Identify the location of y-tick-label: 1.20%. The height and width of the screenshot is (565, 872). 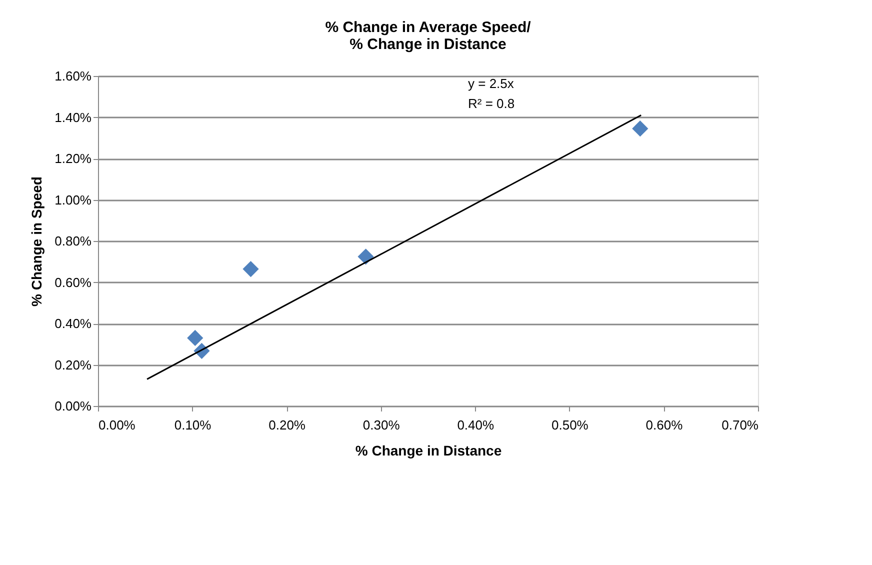
(73, 158).